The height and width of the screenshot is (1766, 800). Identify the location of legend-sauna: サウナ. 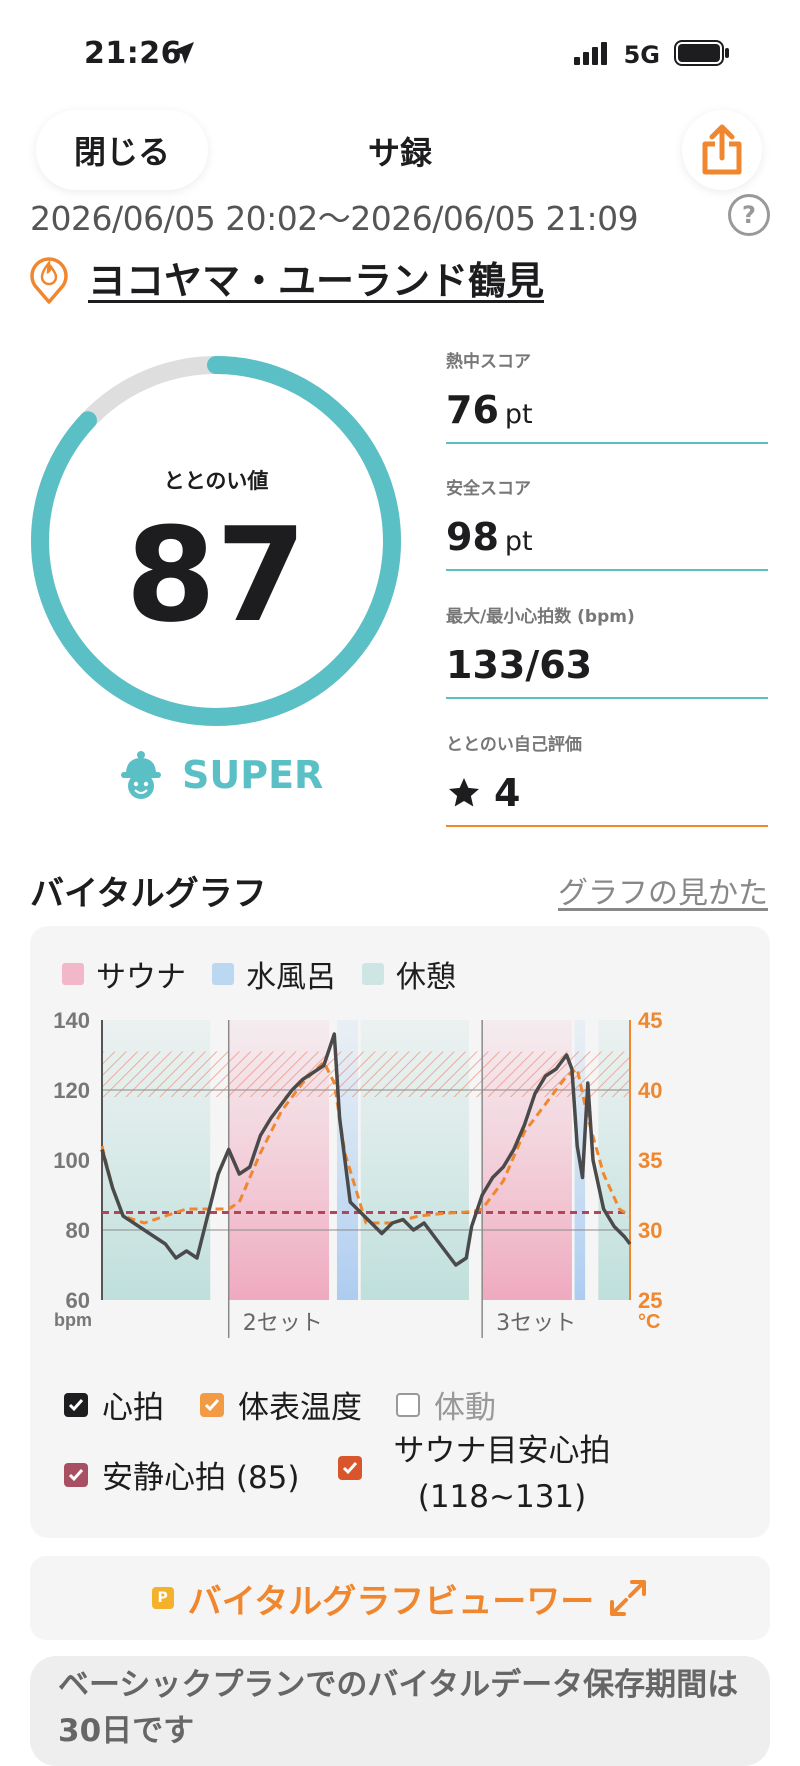
(124, 974).